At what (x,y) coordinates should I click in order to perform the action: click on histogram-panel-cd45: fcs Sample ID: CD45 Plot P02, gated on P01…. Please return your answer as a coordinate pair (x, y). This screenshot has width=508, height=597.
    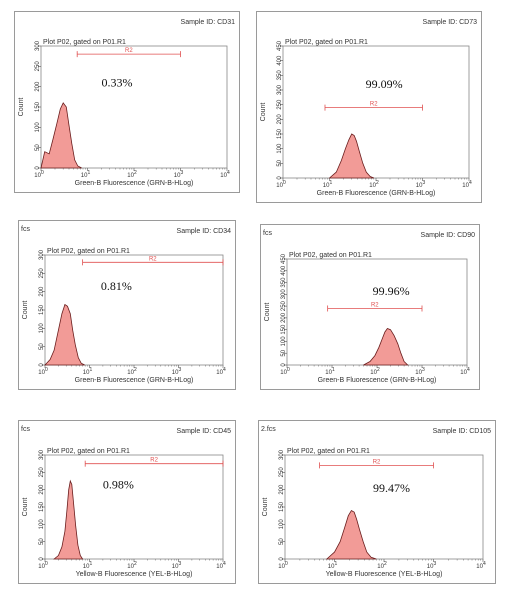
    Looking at the image, I should click on (127, 502).